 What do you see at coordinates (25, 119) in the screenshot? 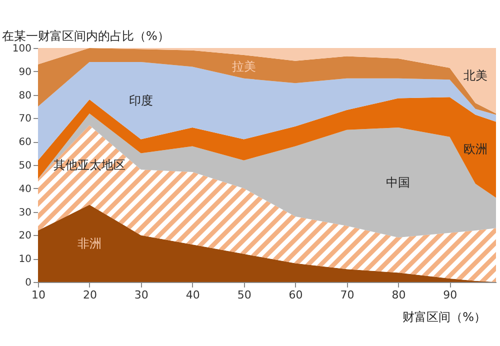
I see `y-tick-label: 70` at bounding box center [25, 119].